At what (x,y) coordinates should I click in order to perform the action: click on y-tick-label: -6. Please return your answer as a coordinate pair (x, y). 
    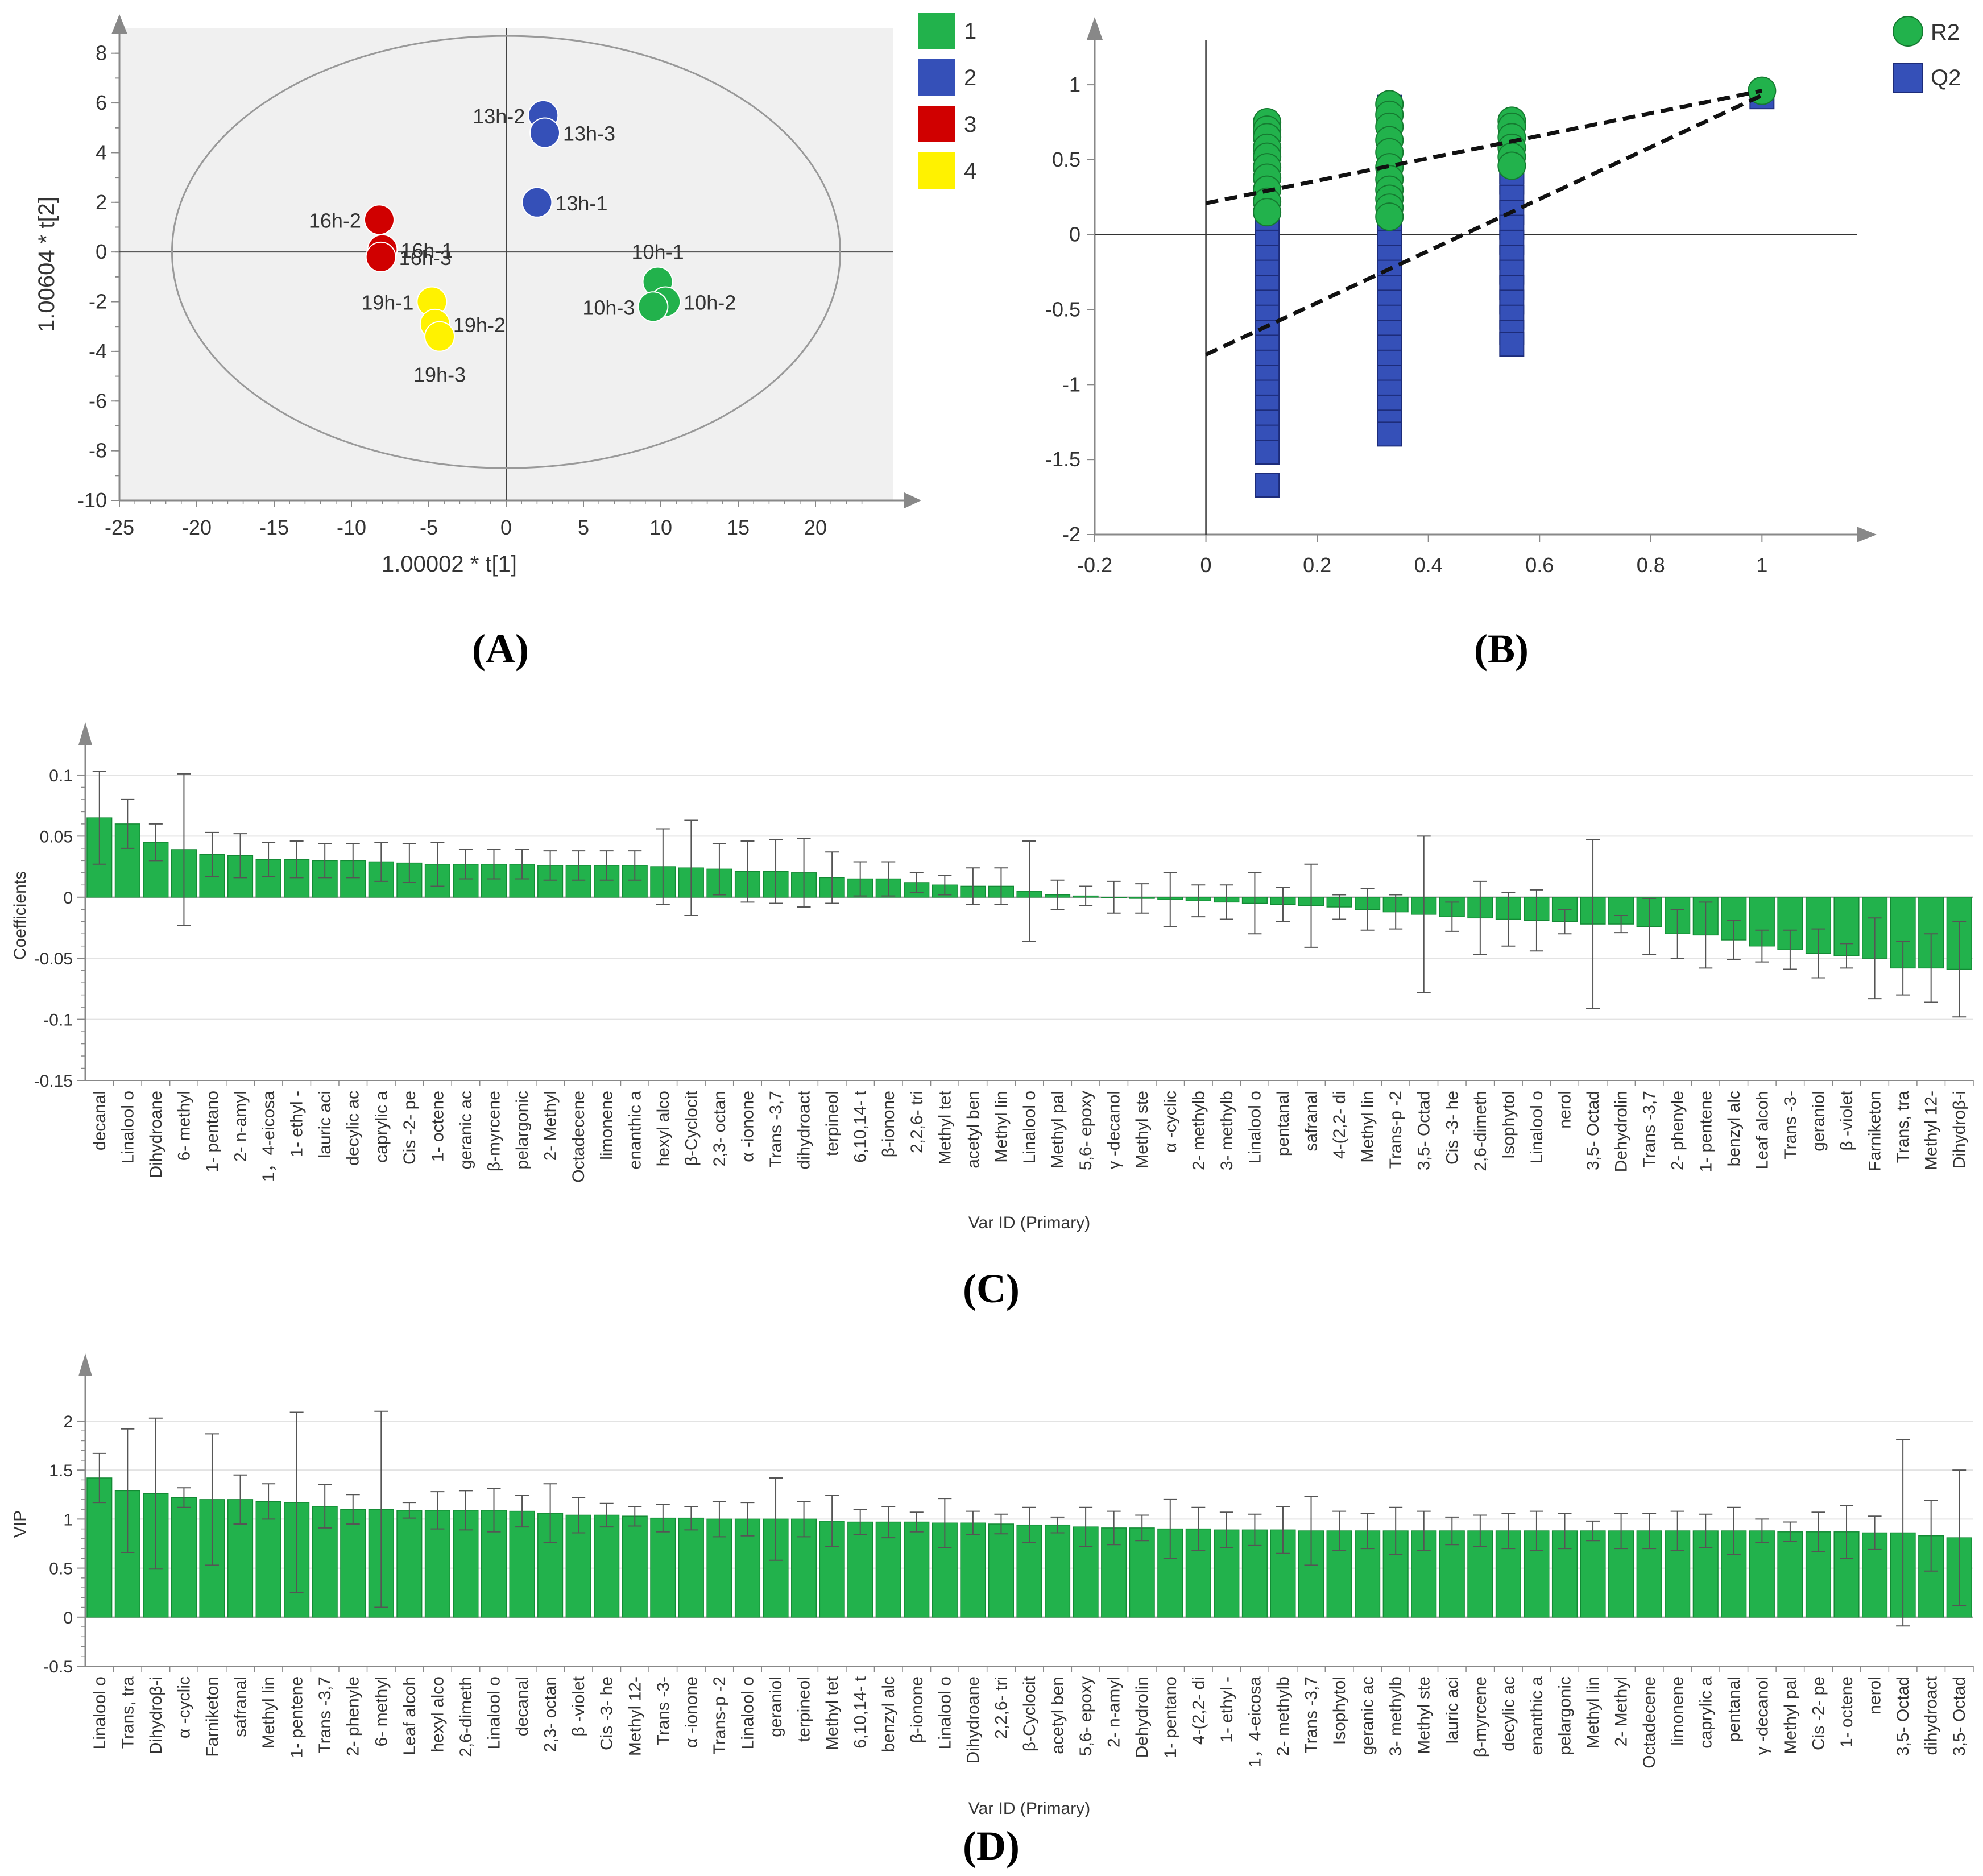
    Looking at the image, I should click on (98, 400).